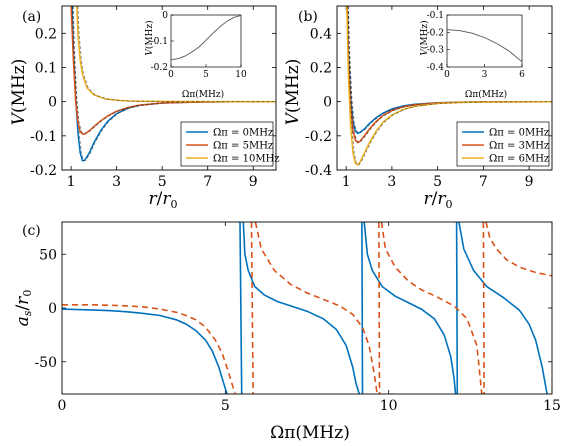  I want to click on inset-x-tick-label: 3, so click(485, 75).